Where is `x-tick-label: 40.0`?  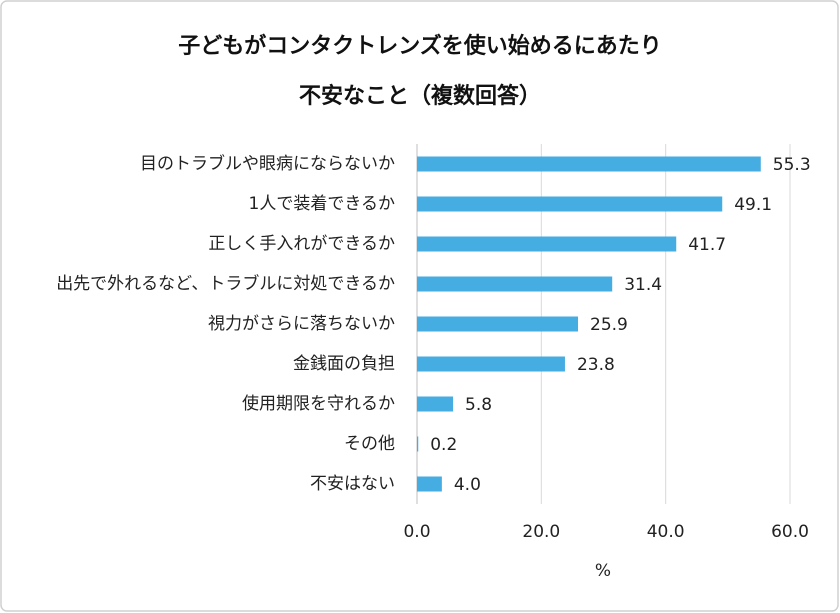 x-tick-label: 40.0 is located at coordinates (666, 532).